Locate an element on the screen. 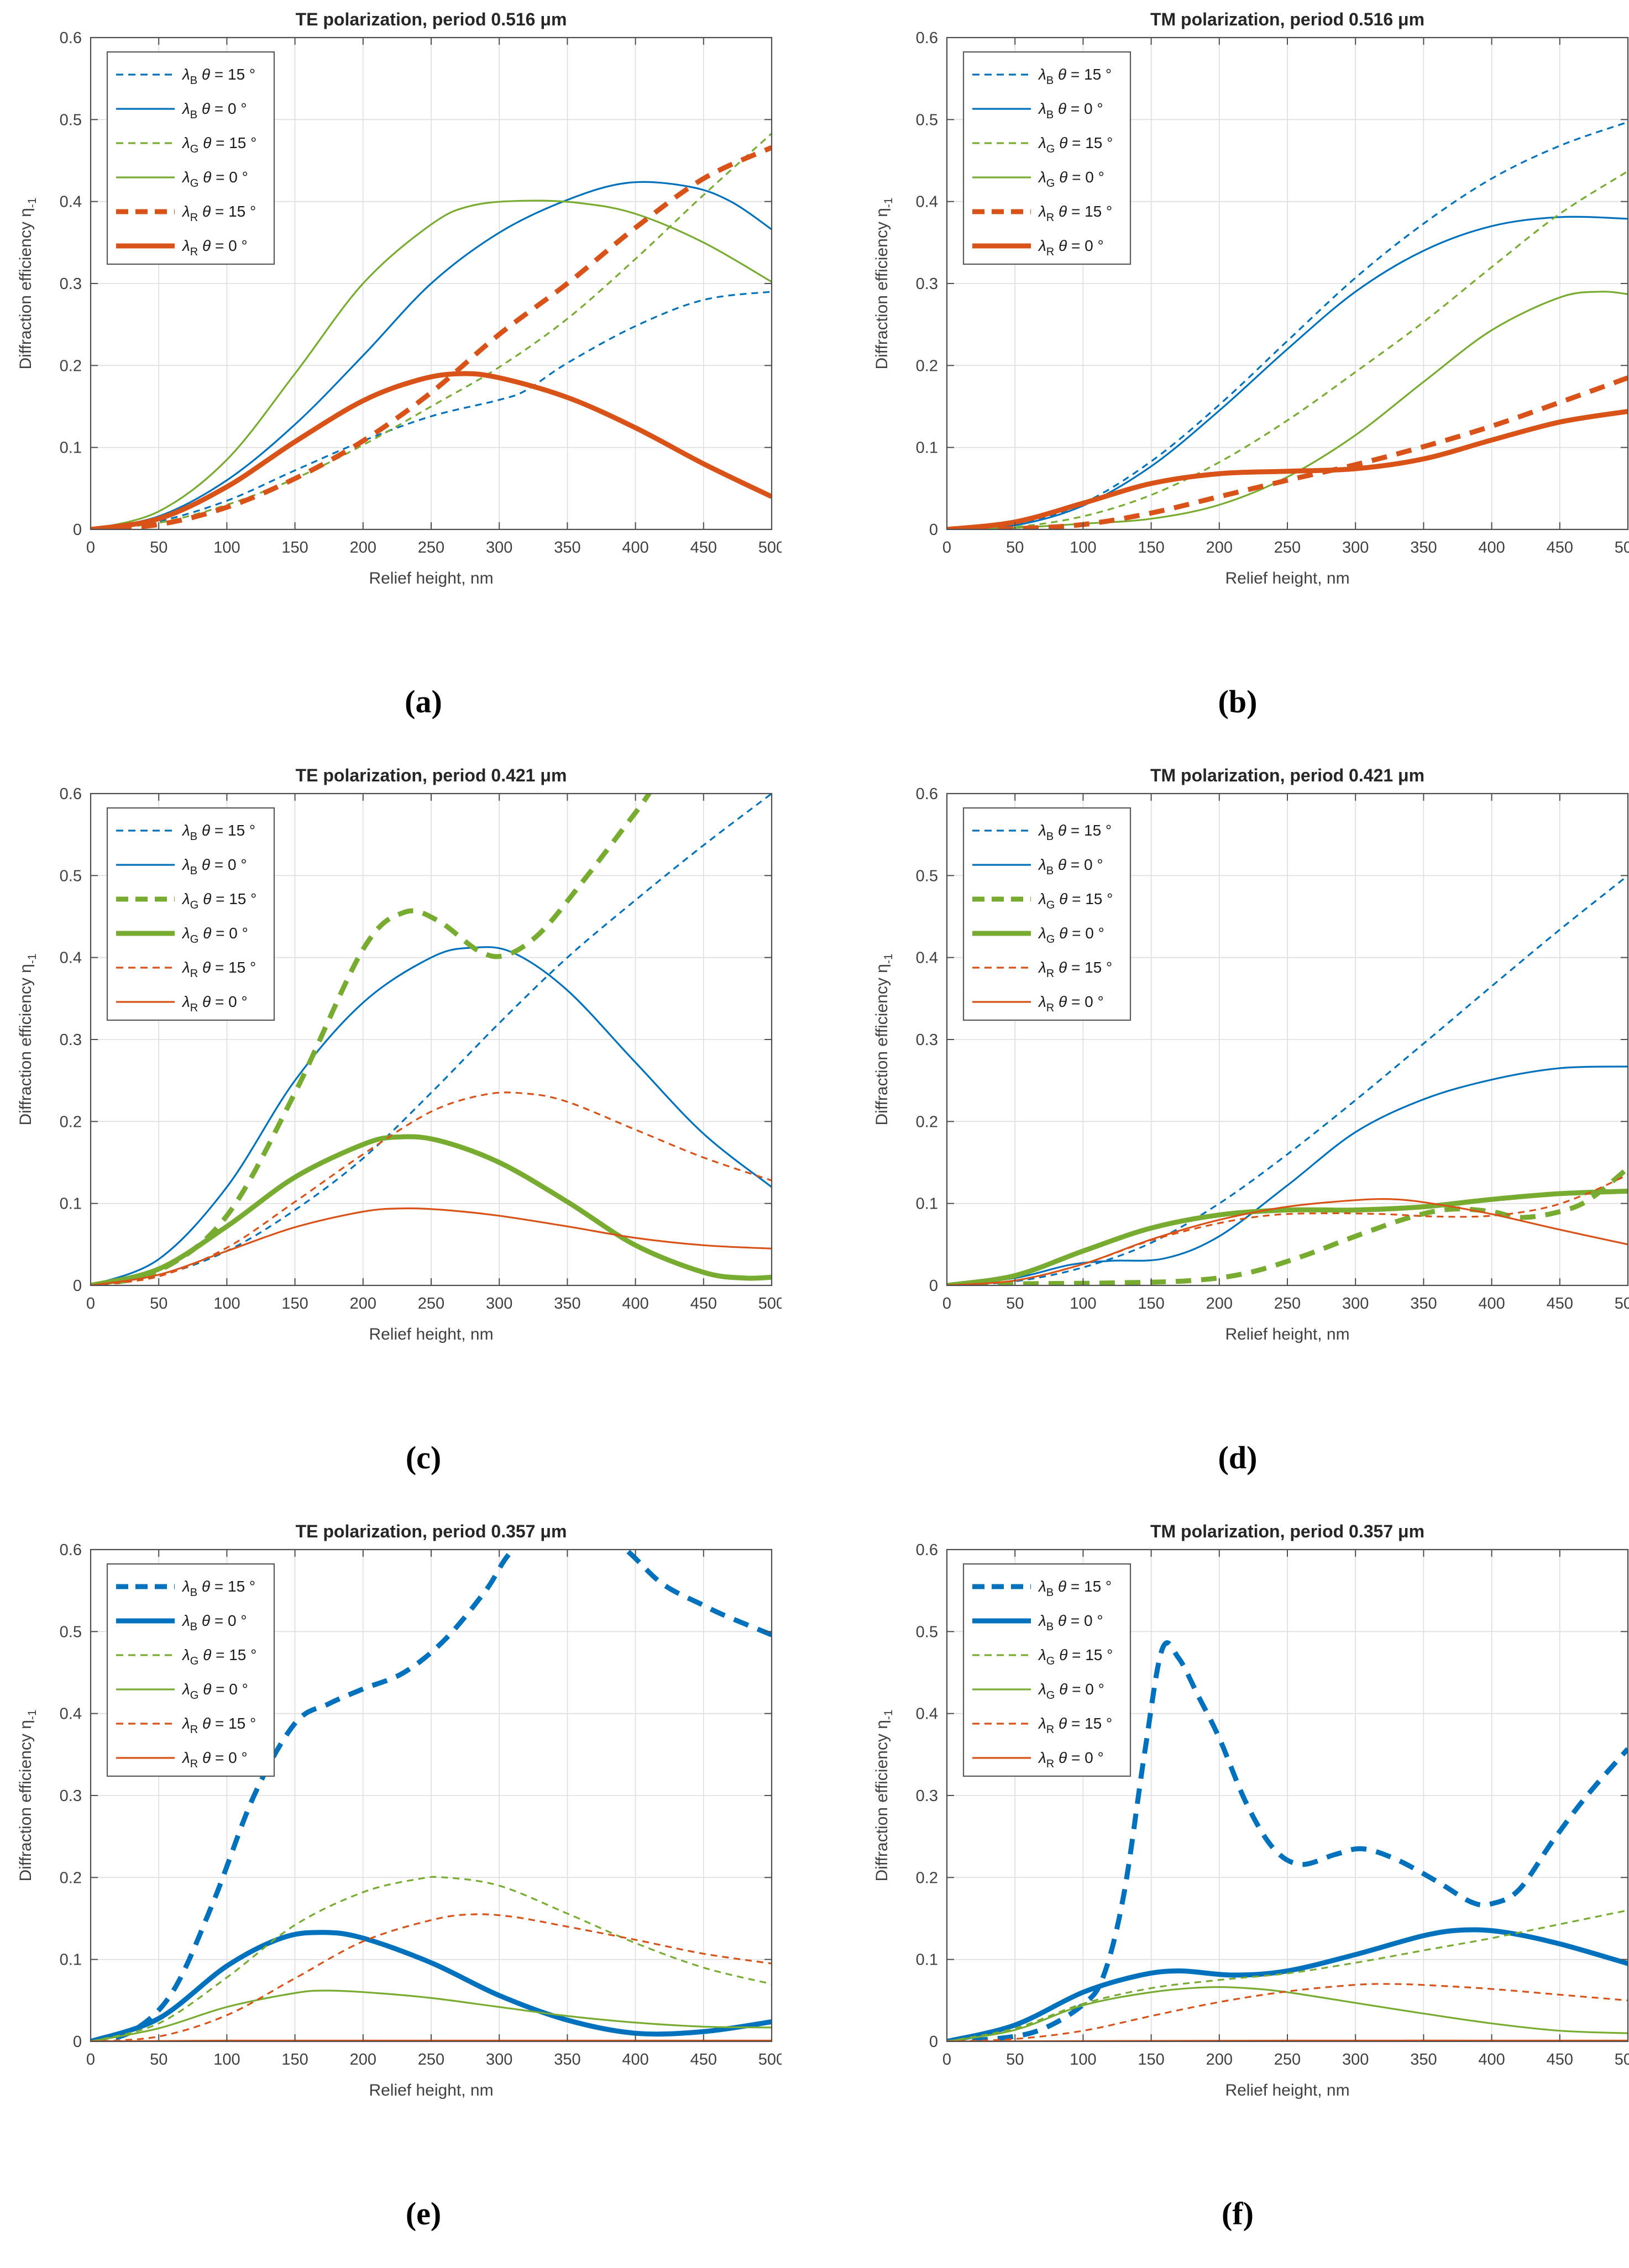 This screenshot has height=2268, width=1629. chart-title: TM polarization, period 0.516 μm is located at coordinates (1287, 19).